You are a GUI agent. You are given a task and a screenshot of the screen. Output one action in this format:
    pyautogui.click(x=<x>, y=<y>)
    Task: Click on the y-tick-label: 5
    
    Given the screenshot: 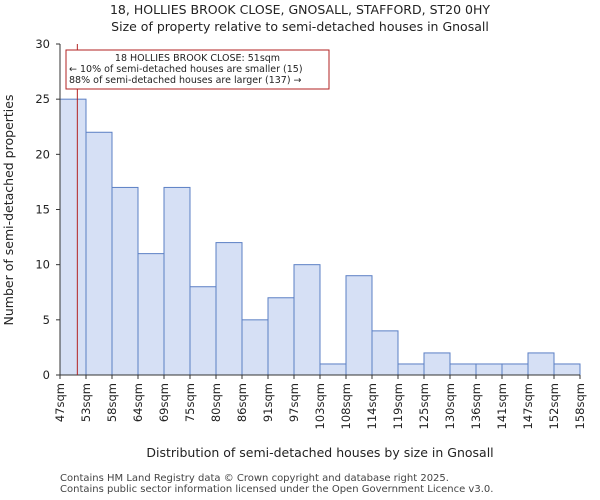 What is the action you would take?
    pyautogui.click(x=46, y=320)
    